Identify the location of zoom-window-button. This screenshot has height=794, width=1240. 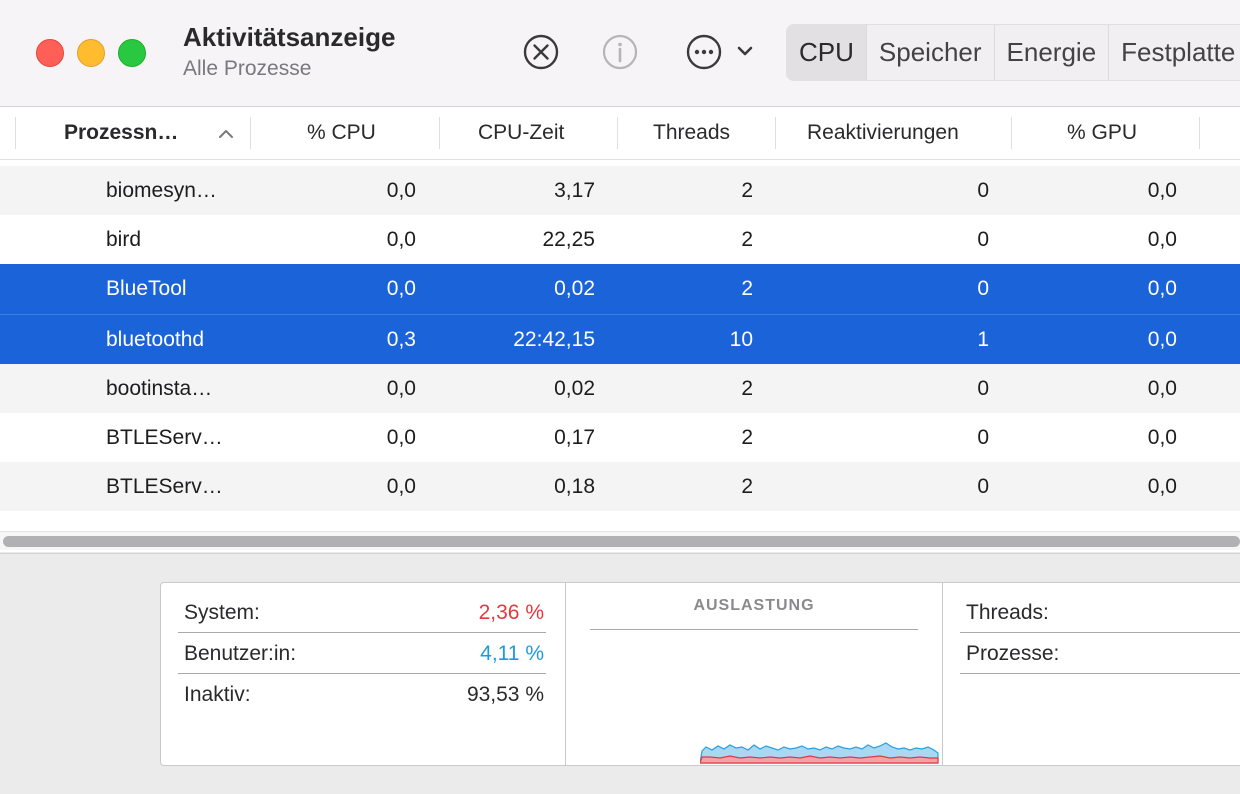
(132, 53).